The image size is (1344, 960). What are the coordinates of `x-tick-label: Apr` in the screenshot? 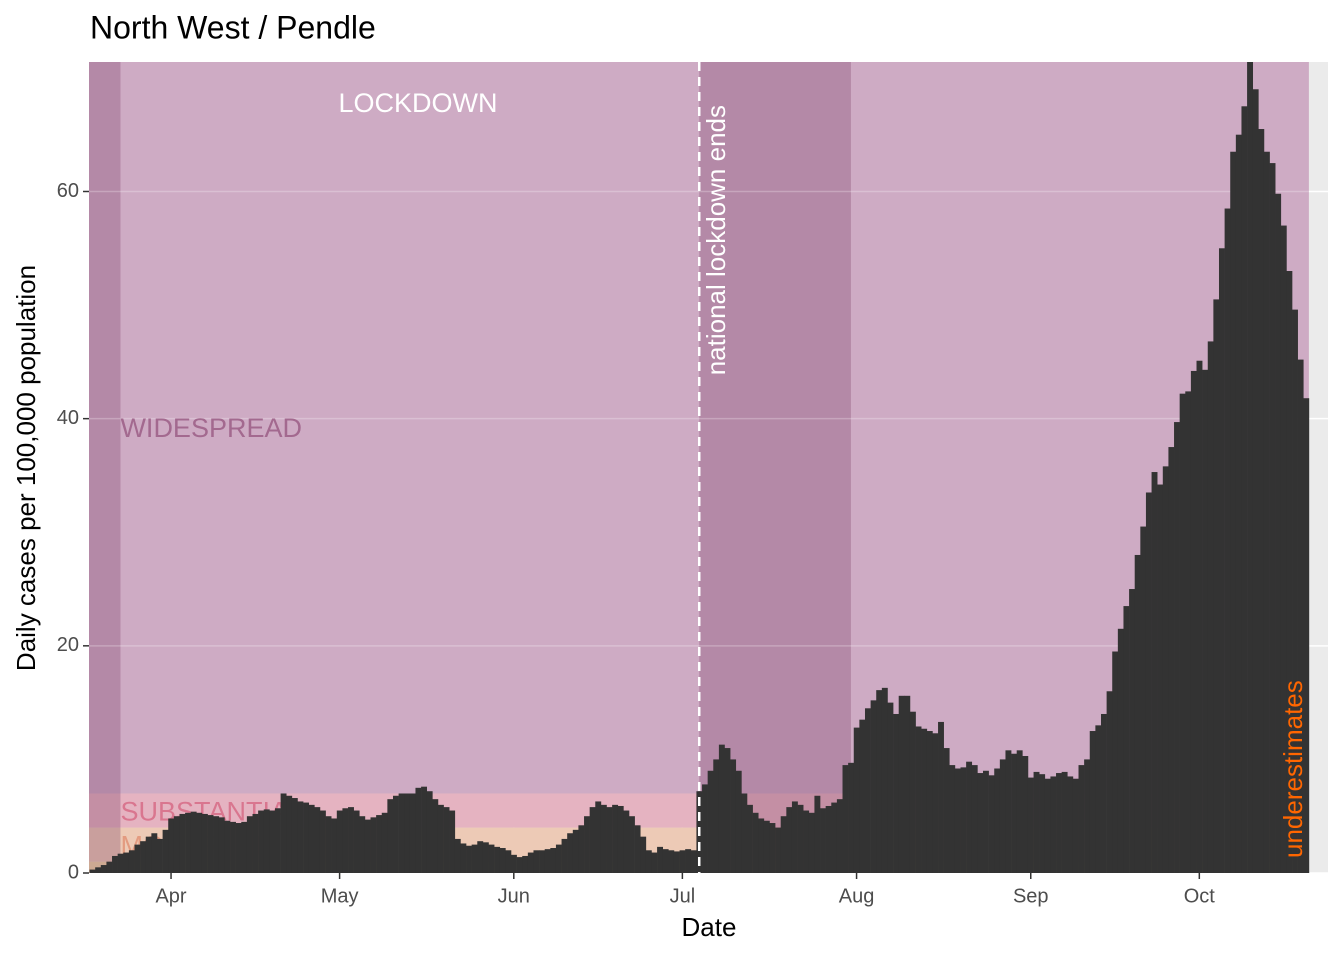 It's located at (170, 896).